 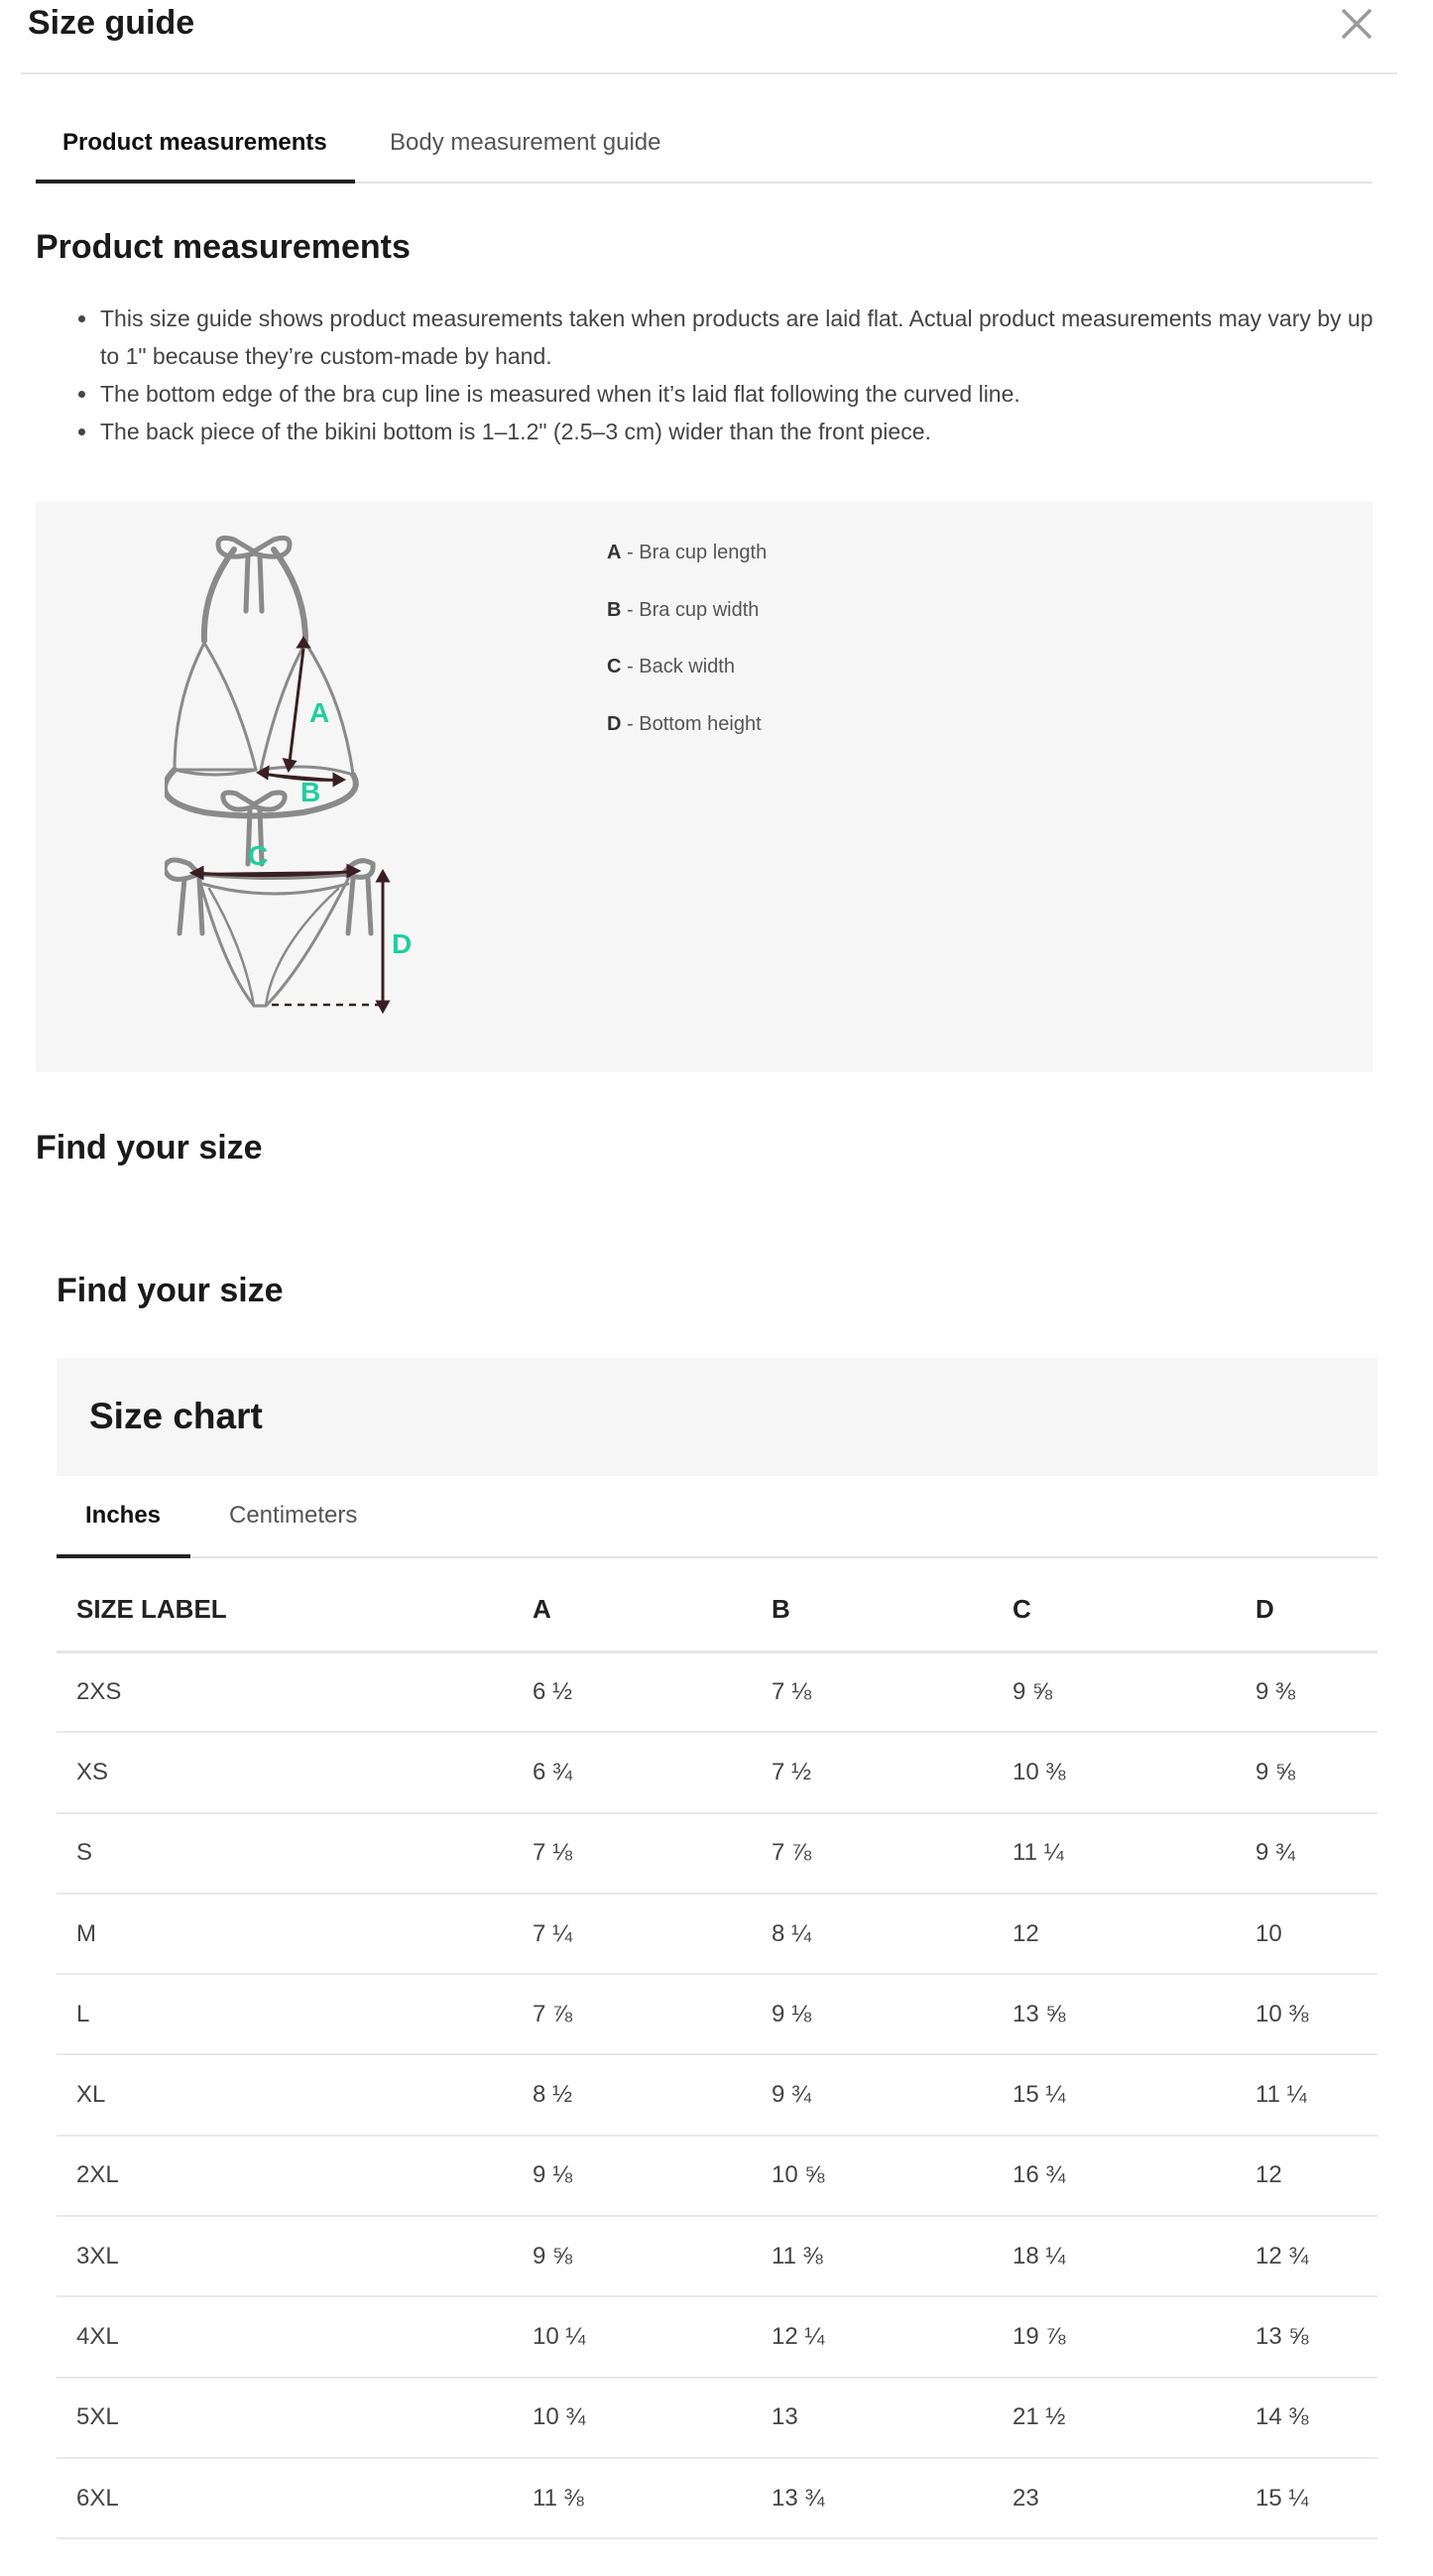 I want to click on table-cell: XL, so click(x=295, y=2095).